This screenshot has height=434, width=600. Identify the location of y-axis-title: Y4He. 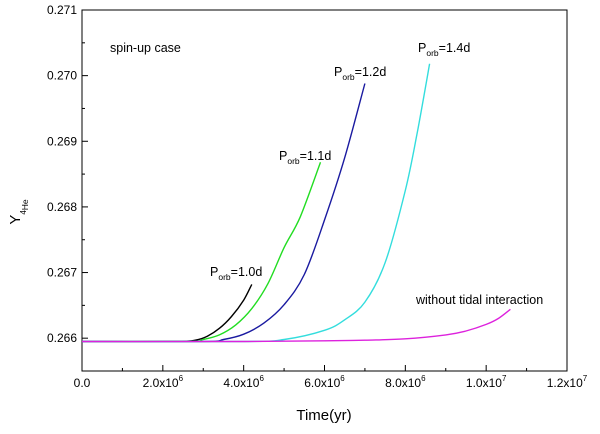
(18, 212).